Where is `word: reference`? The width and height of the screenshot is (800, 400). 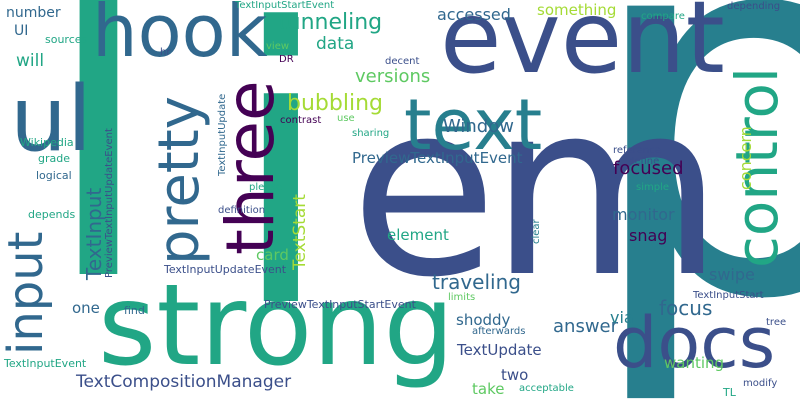 word: reference is located at coordinates (637, 150).